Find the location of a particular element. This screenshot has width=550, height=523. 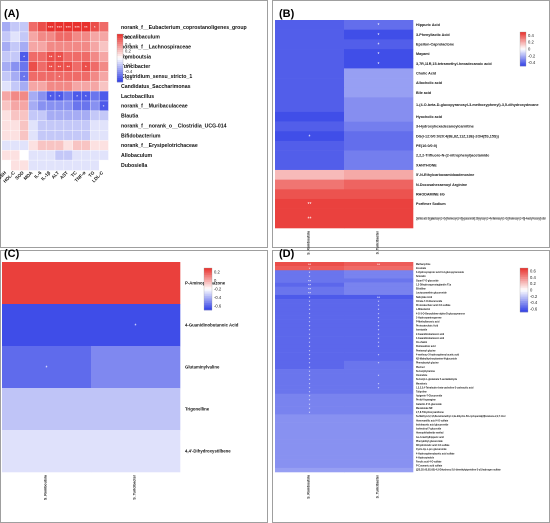

row-label: Turicibacter is located at coordinates (135, 67).